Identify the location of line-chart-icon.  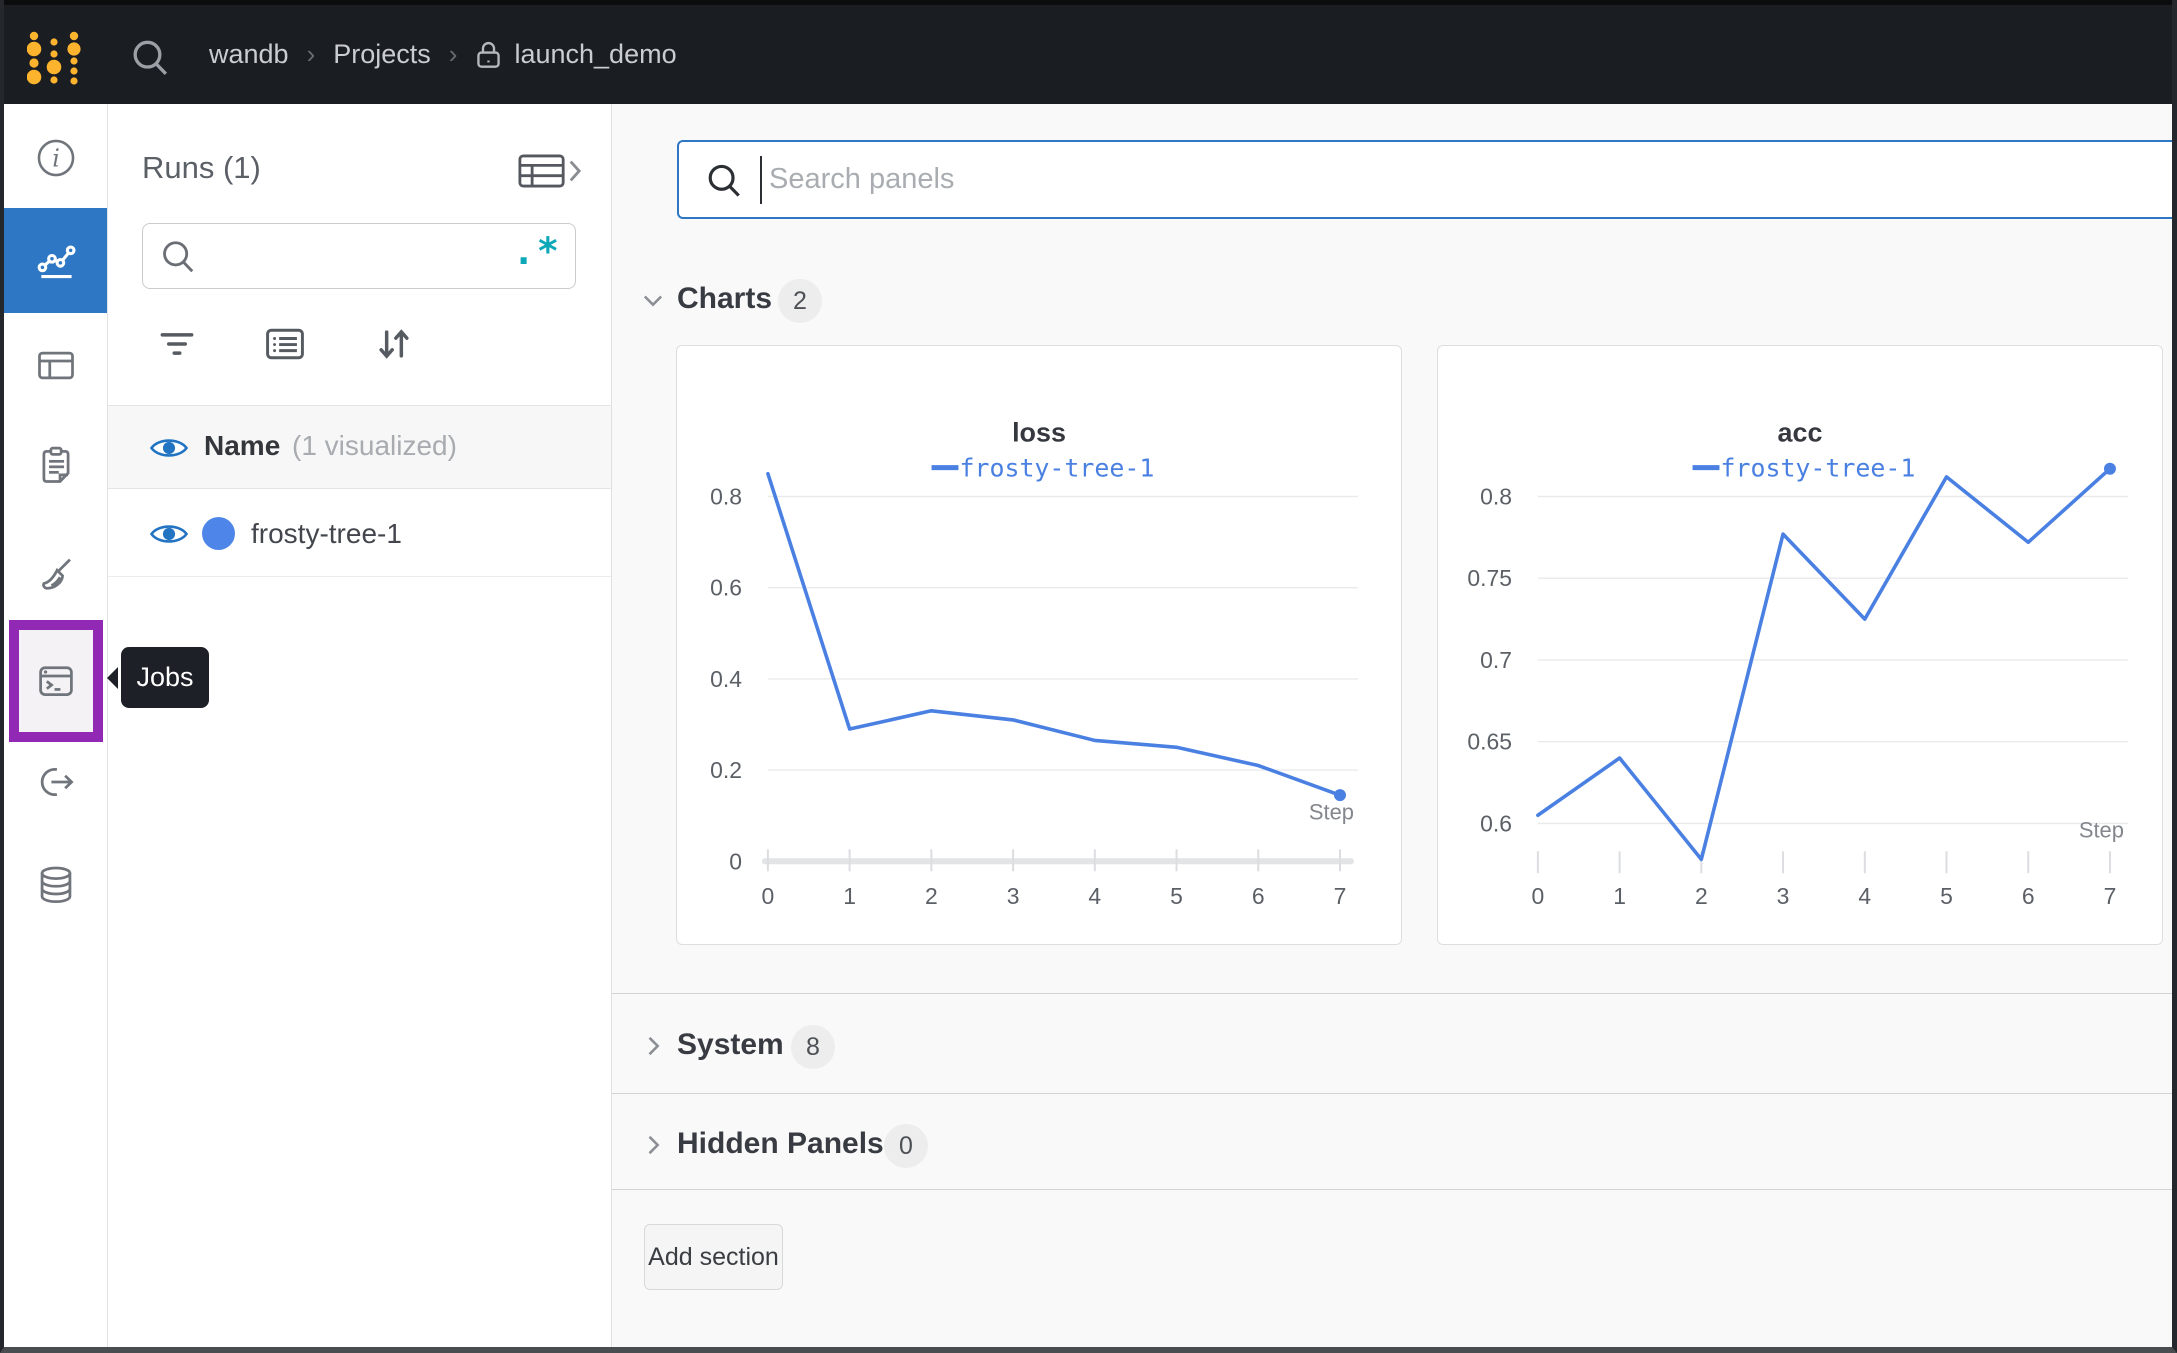
(56, 261).